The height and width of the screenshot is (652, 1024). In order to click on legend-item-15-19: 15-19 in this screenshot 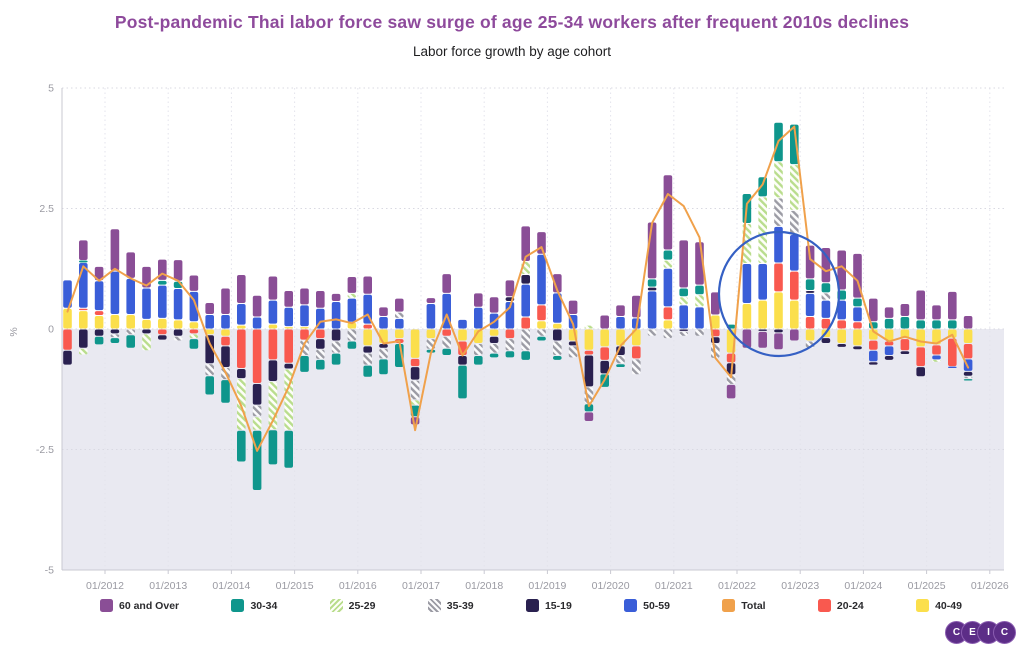, I will do `click(548, 605)`.